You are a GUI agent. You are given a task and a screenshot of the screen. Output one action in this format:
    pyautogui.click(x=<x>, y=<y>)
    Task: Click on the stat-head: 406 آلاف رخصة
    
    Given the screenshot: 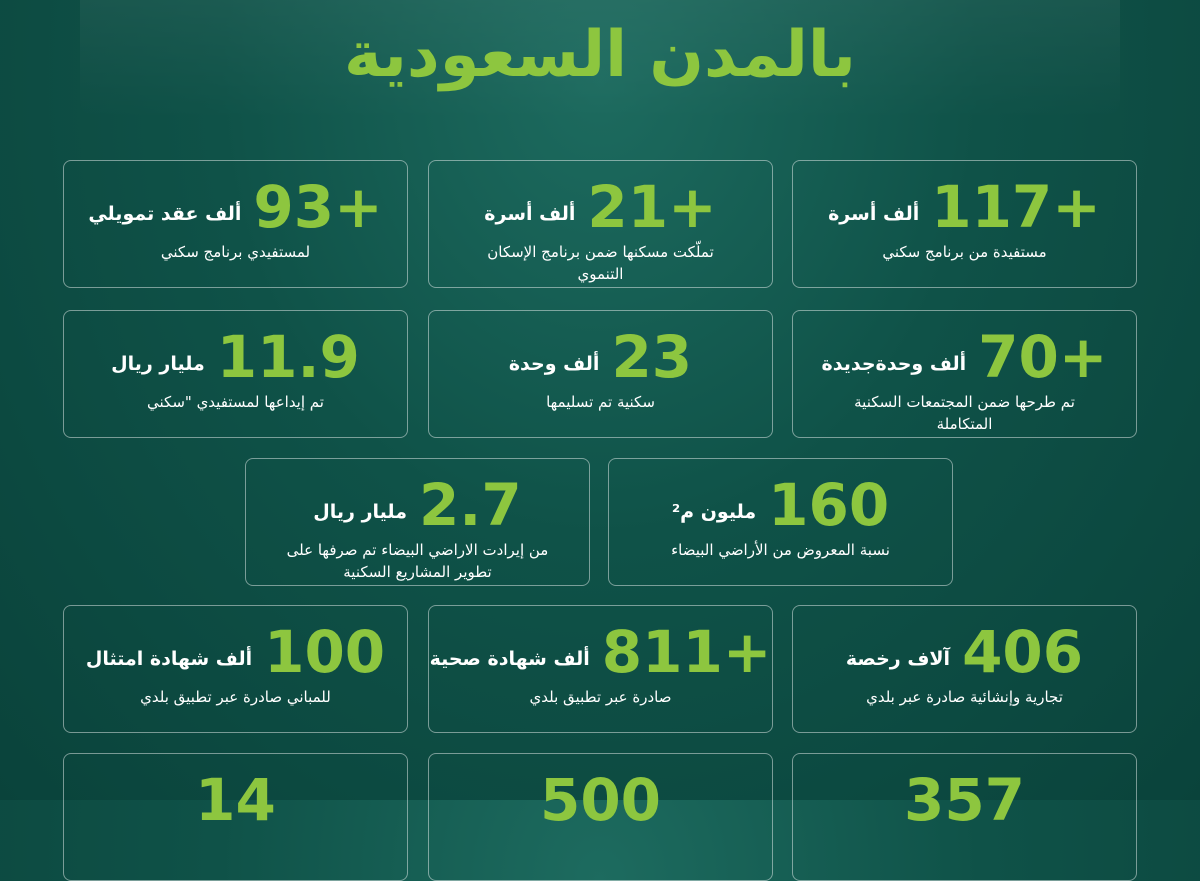 What is the action you would take?
    pyautogui.click(x=964, y=652)
    